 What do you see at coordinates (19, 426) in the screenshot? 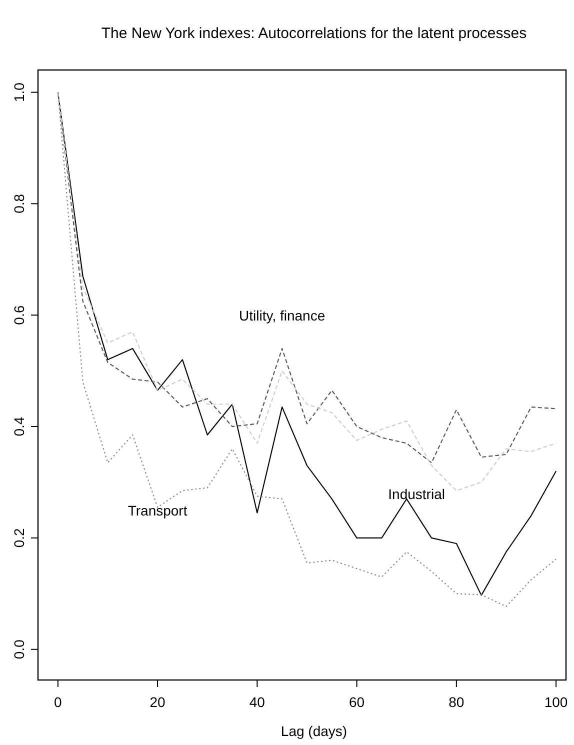
I see `y-tick-label: 0.4` at bounding box center [19, 426].